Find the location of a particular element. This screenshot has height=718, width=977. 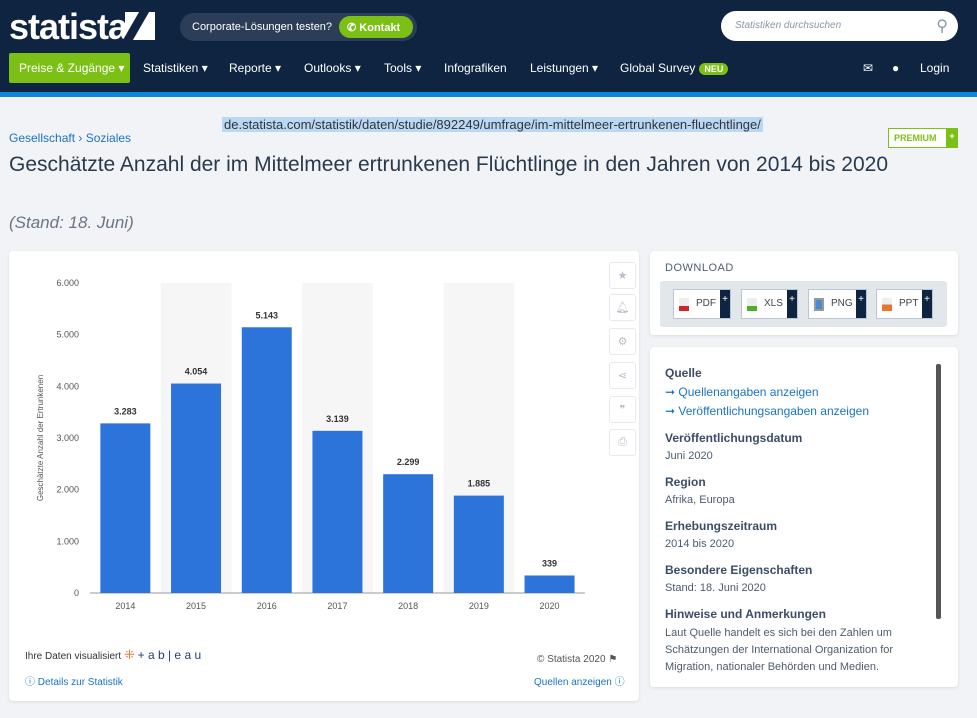

nav-label: Preise & Zugänge is located at coordinates (67, 68).